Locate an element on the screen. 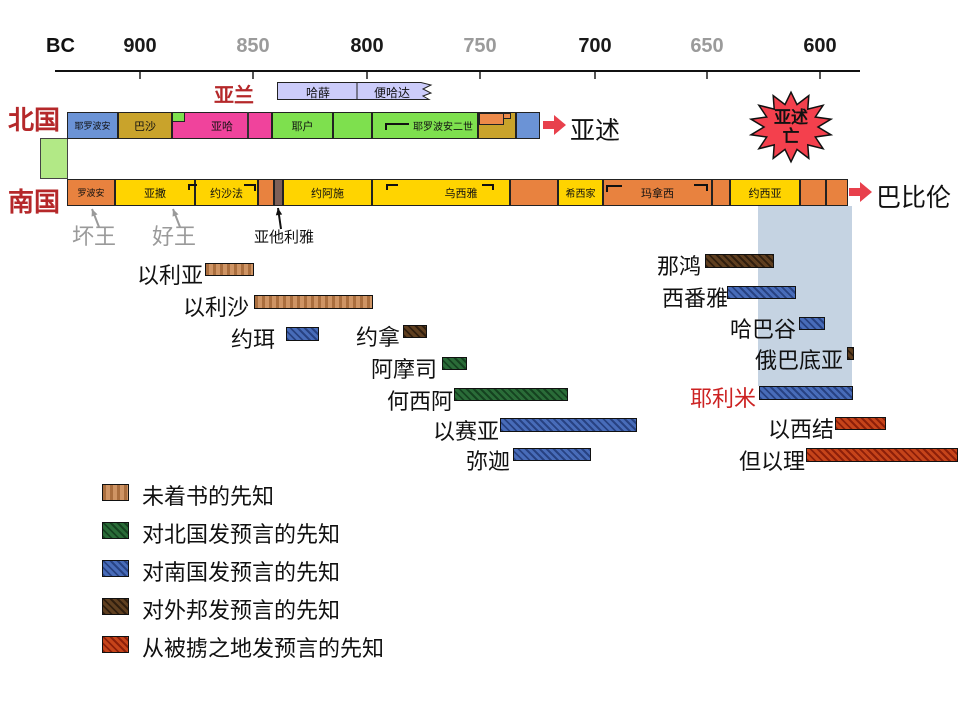 The height and width of the screenshot is (720, 960). prophet-name: 俄巴底亚 is located at coordinates (799, 360).